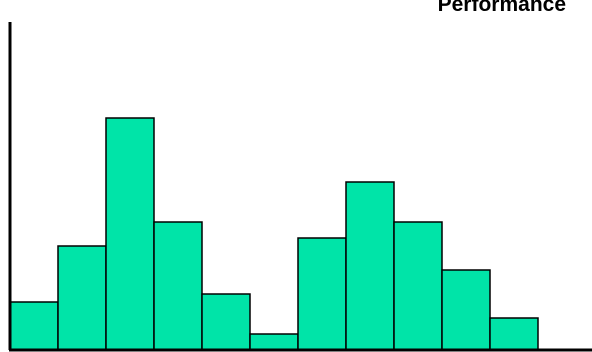 This screenshot has height=352, width=592. I want to click on chart-title: Performance, so click(502, 8).